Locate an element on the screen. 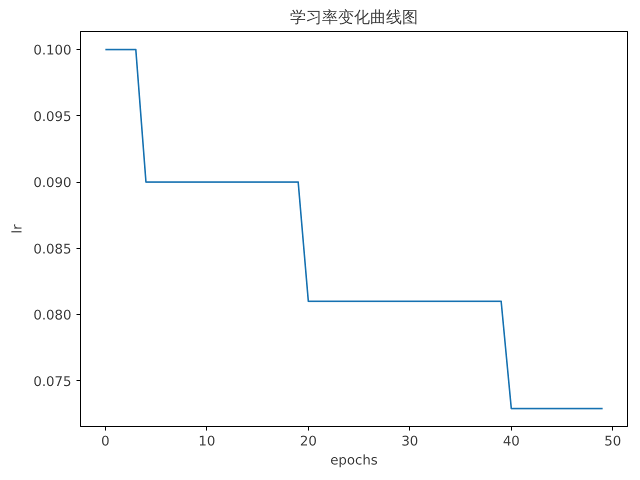 This screenshot has height=480, width=640. y-tick-label: 0.075 is located at coordinates (52, 382).